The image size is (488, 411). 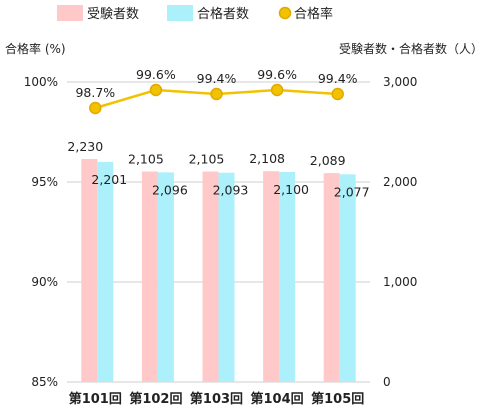 What do you see at coordinates (400, 232) in the screenshot?
I see `y-right-tick-labels: 3,000 2,000 1,000 0` at bounding box center [400, 232].